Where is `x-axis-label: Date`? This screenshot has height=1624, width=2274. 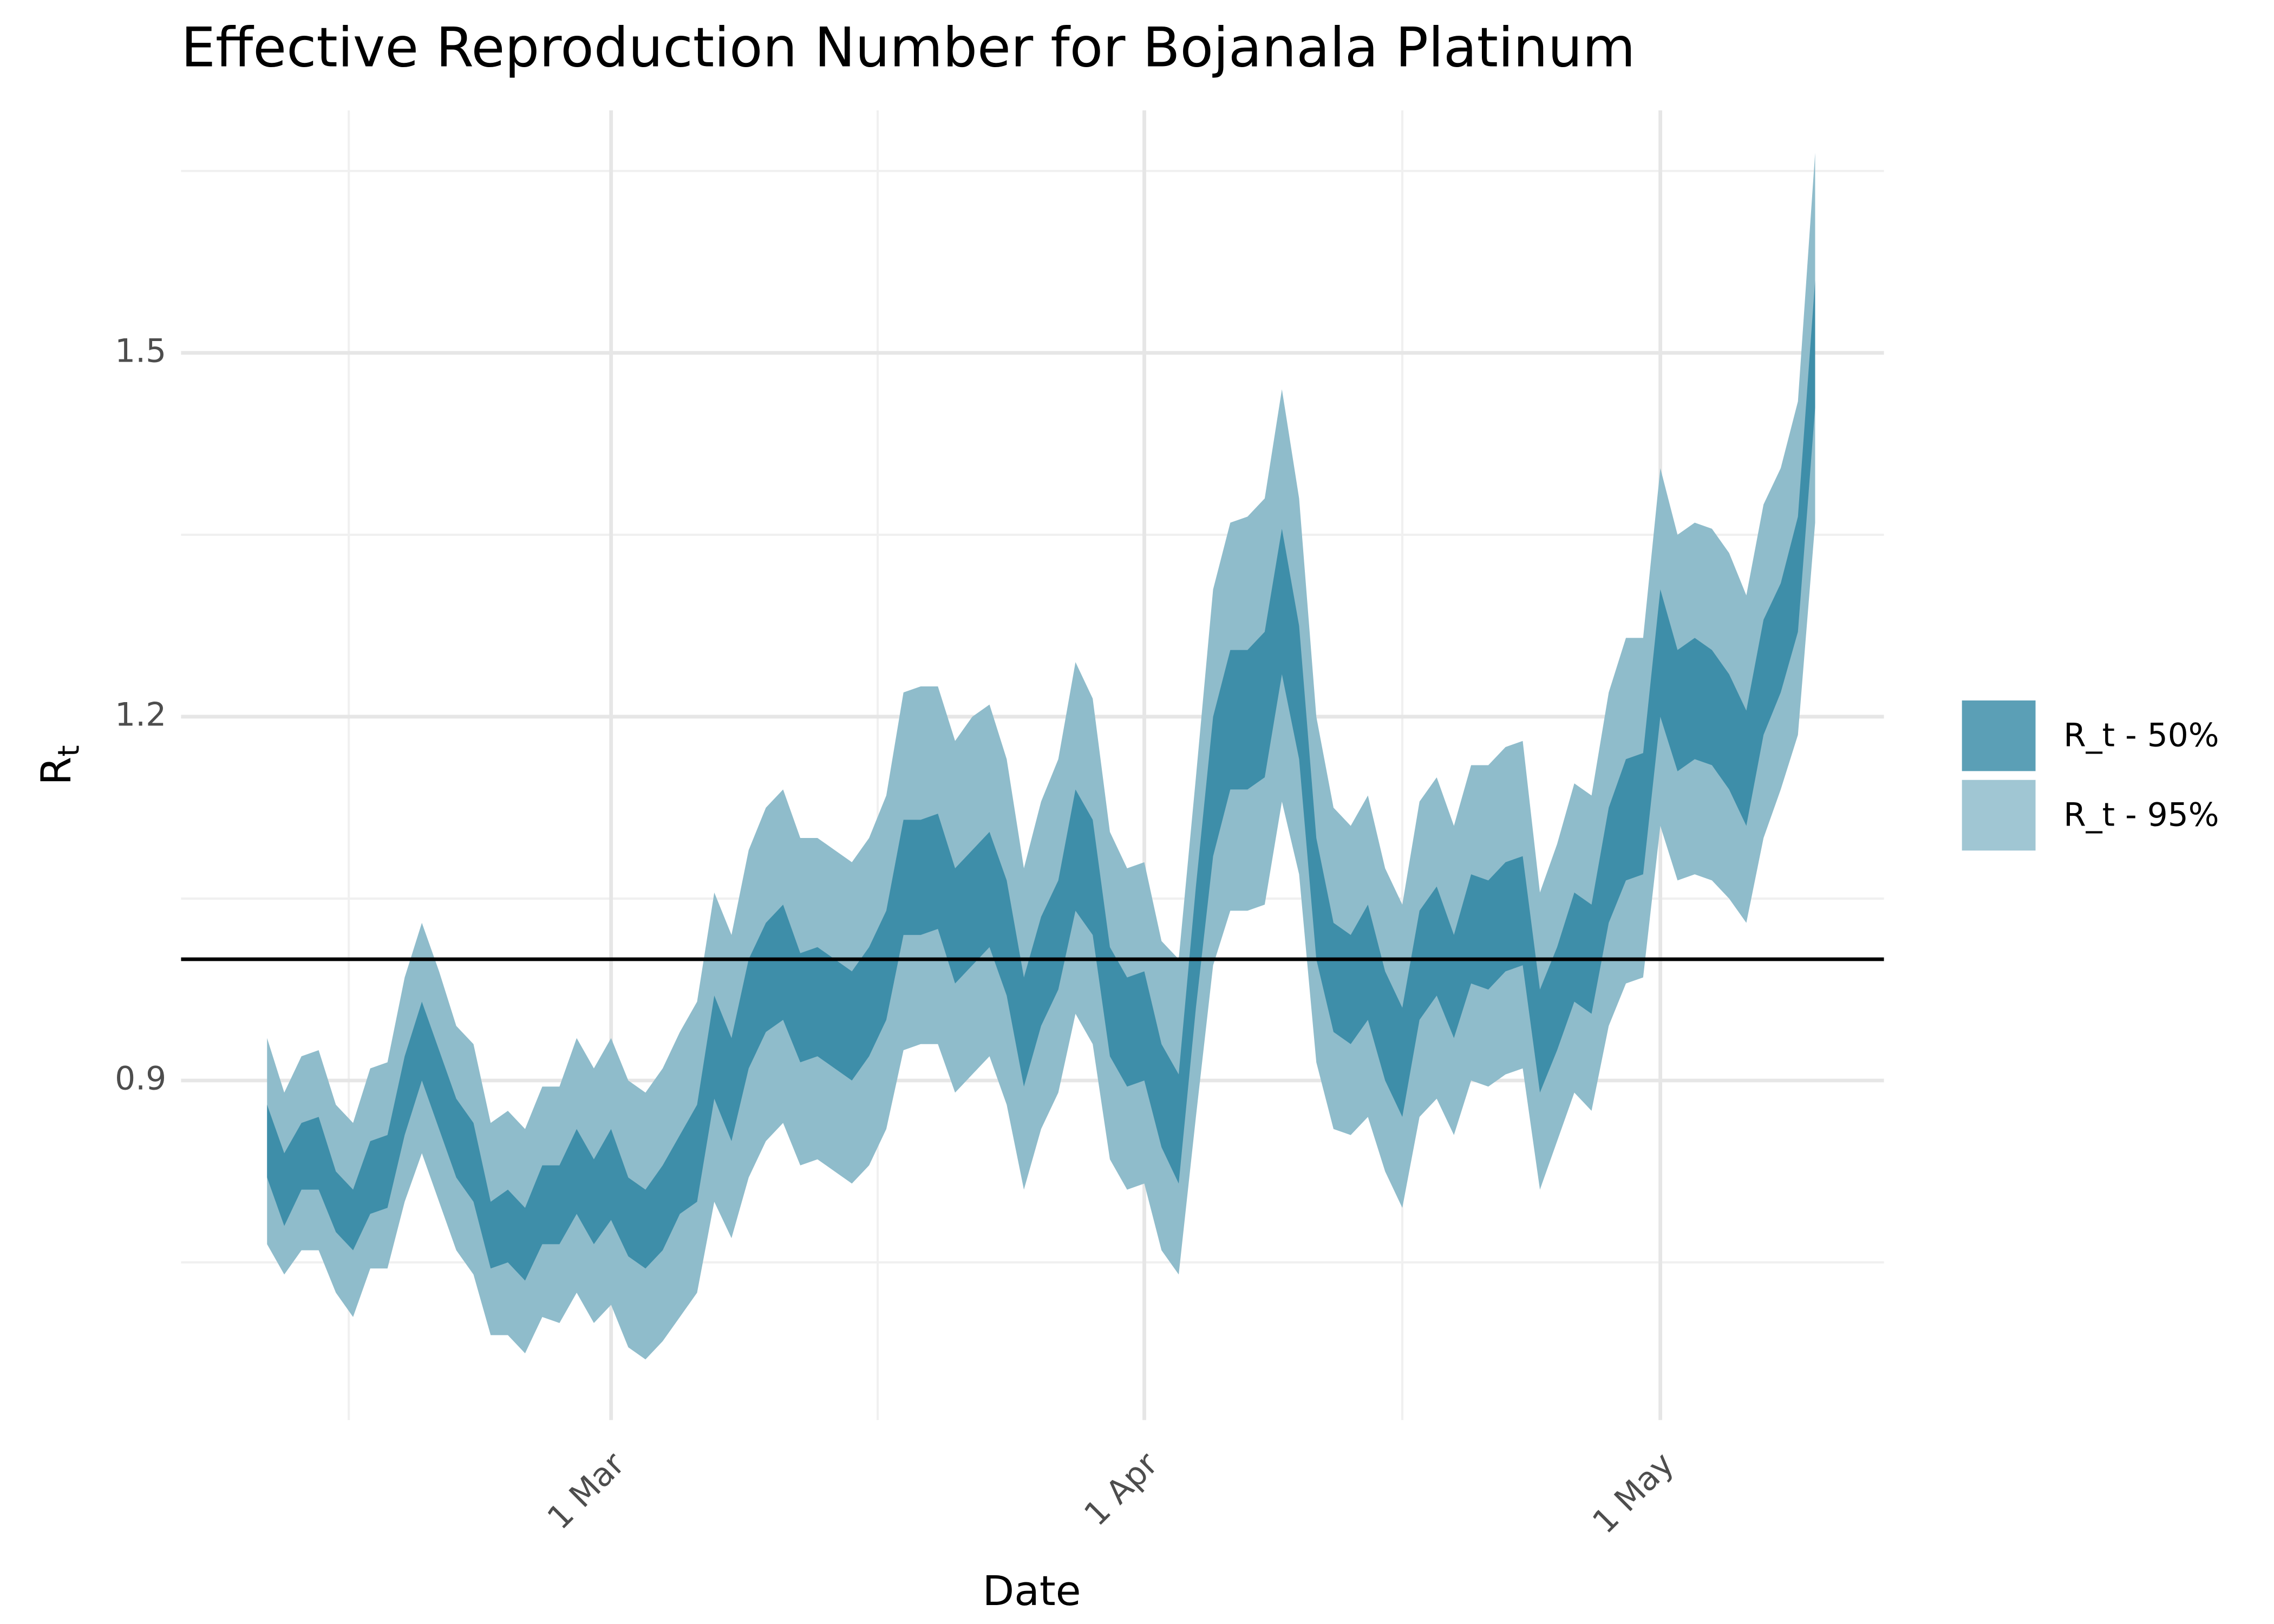
x-axis-label: Date is located at coordinates (1032, 1591).